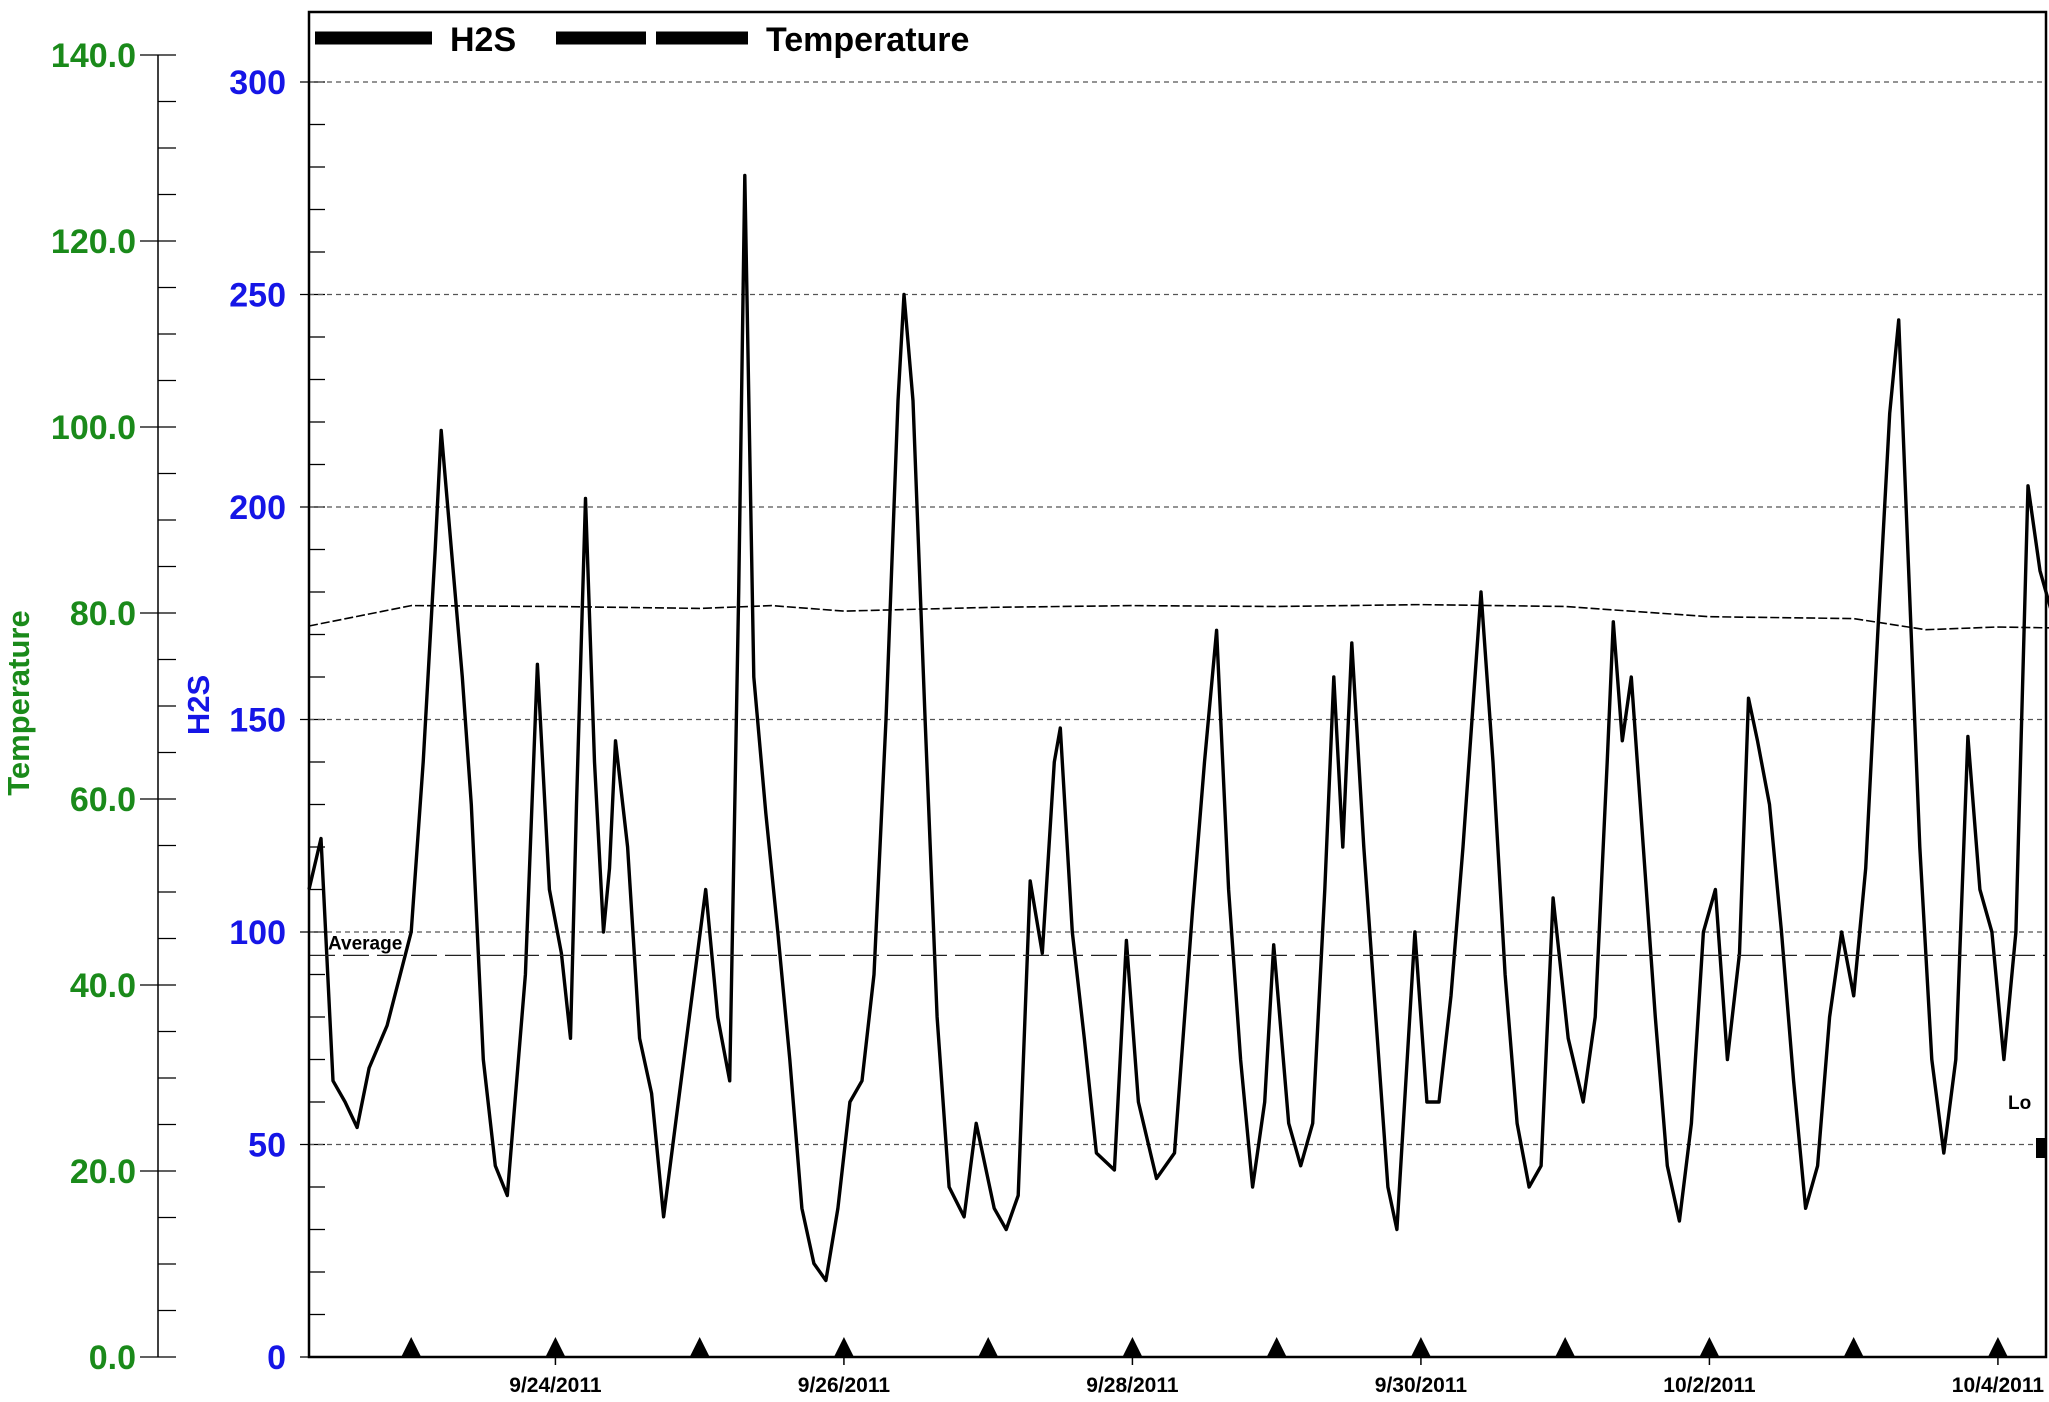 The height and width of the screenshot is (1402, 2049). Describe the element at coordinates (1709, 1385) in the screenshot. I see `x-tick-label: 10/2/2011` at that location.